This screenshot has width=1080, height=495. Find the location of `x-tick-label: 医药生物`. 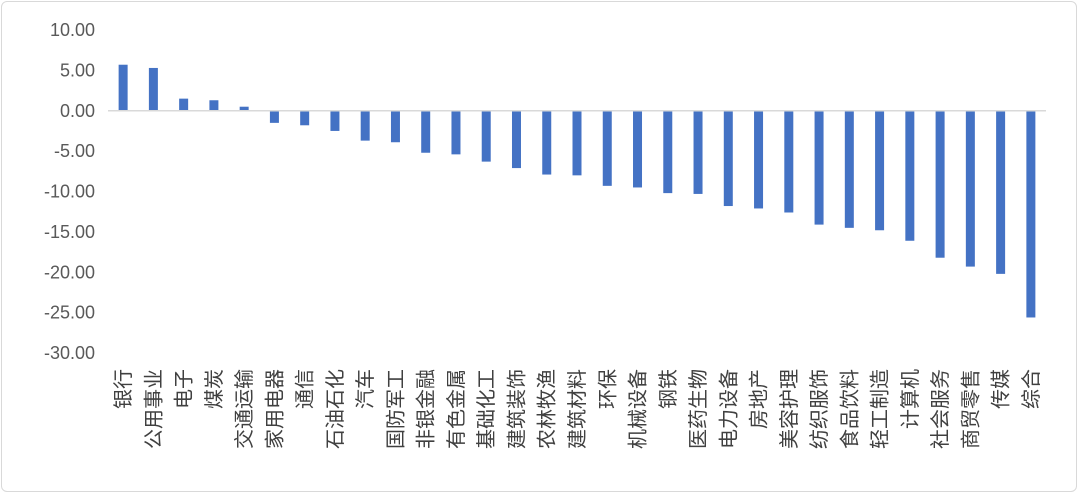

x-tick-label: 医药生物 is located at coordinates (698, 409).